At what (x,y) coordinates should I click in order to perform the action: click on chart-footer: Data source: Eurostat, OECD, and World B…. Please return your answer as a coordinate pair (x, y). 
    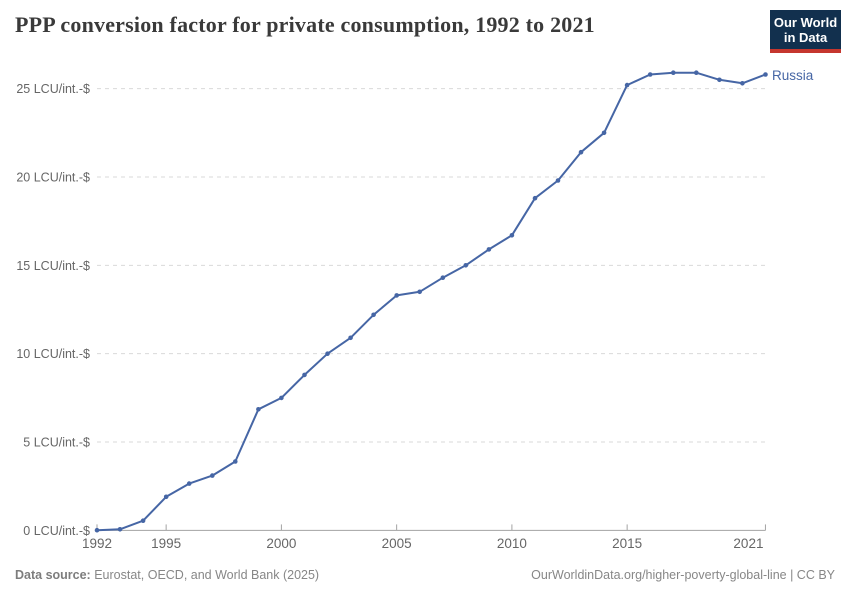
    Looking at the image, I should click on (425, 580).